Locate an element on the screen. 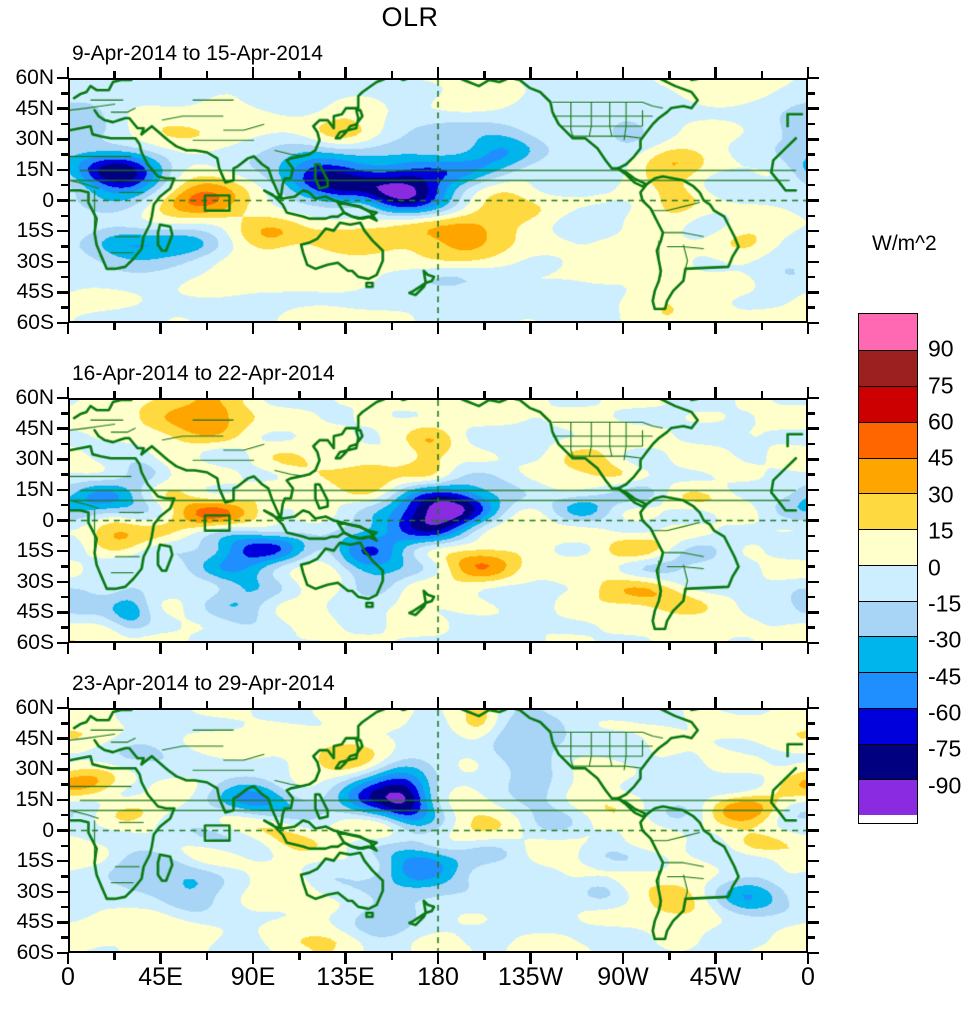 This screenshot has width=964, height=1013. colorbar-tick-label: -15 is located at coordinates (945, 603).